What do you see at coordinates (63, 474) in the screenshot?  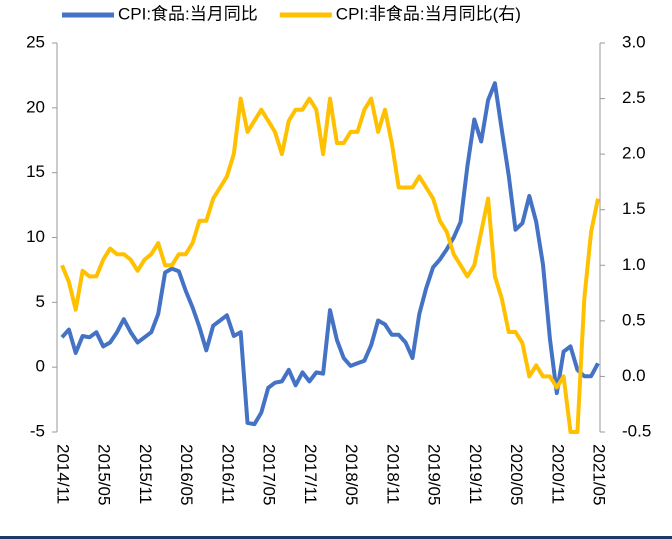 I see `x-tick-label: 2014/11` at bounding box center [63, 474].